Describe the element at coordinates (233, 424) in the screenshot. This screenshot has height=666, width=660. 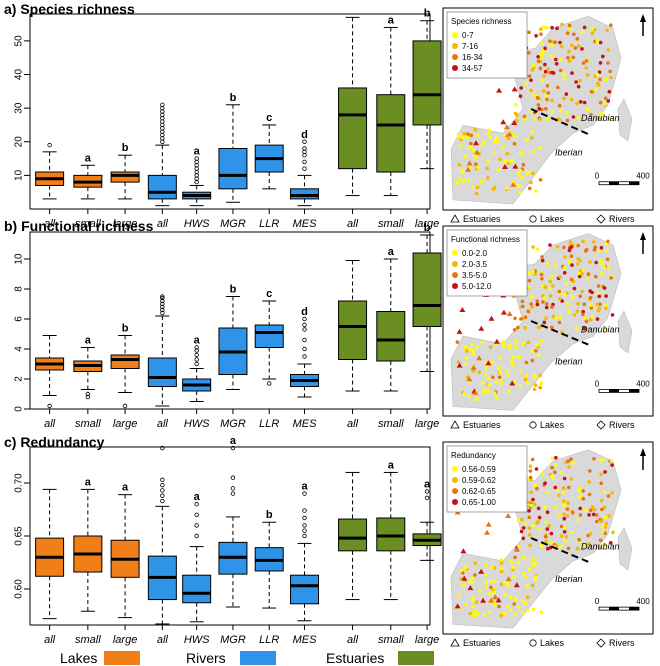
I see `x-tick-label: MGR` at that location.